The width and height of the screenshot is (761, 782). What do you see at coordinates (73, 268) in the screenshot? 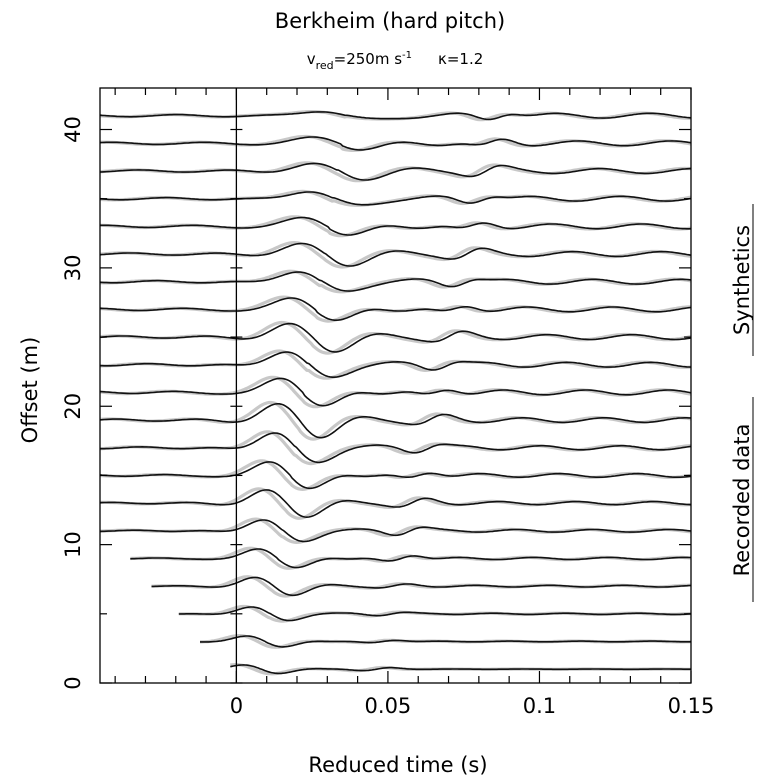
I see `y-tick-label: 30` at bounding box center [73, 268].